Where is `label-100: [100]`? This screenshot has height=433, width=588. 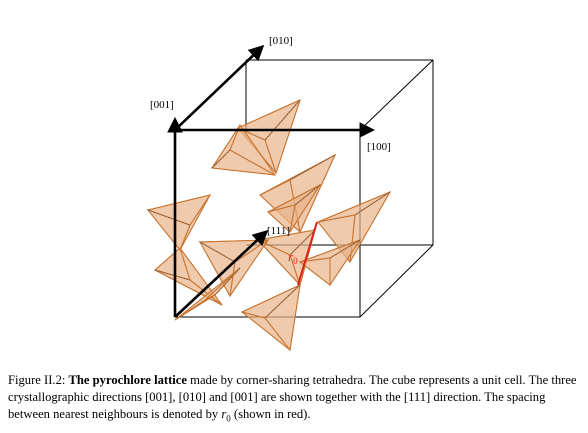 label-100: [100] is located at coordinates (379, 147).